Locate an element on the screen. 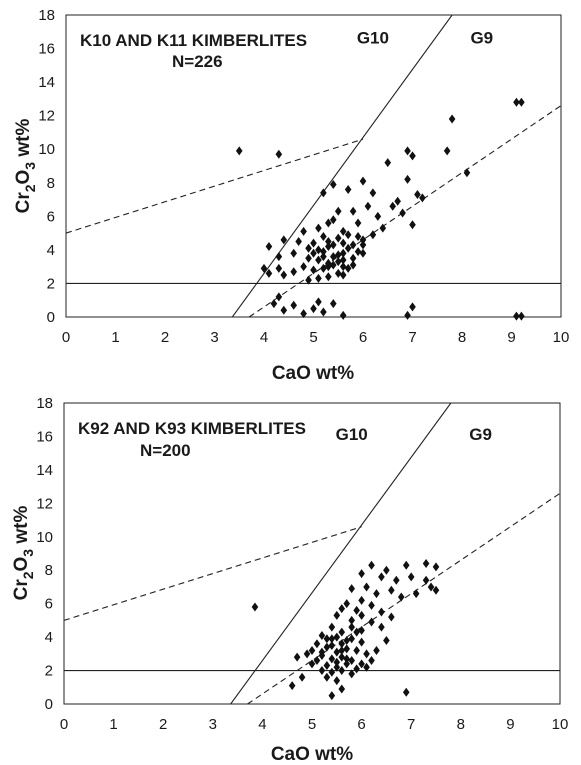  x-tick-label: 2 is located at coordinates (163, 724).